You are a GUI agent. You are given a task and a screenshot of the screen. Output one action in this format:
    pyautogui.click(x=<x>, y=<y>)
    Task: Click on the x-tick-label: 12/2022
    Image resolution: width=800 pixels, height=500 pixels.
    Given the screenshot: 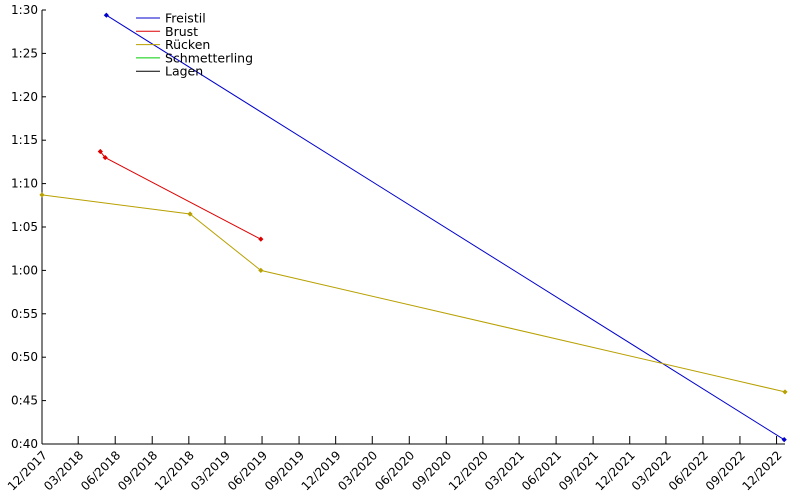 What is the action you would take?
    pyautogui.click(x=761, y=470)
    